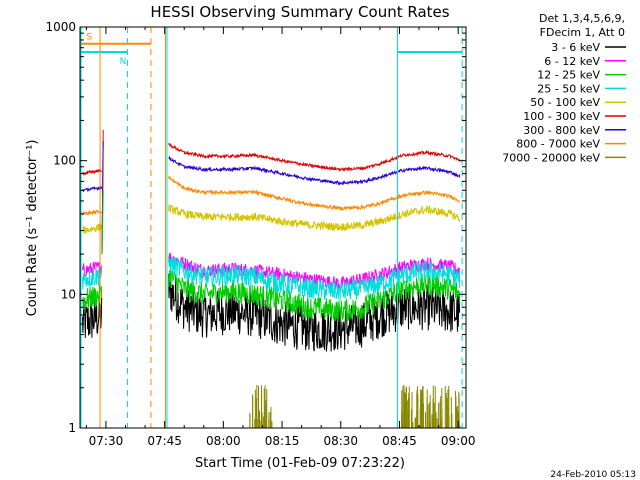 This screenshot has width=640, height=480. I want to click on x-tick-label: 07:30, so click(106, 441).